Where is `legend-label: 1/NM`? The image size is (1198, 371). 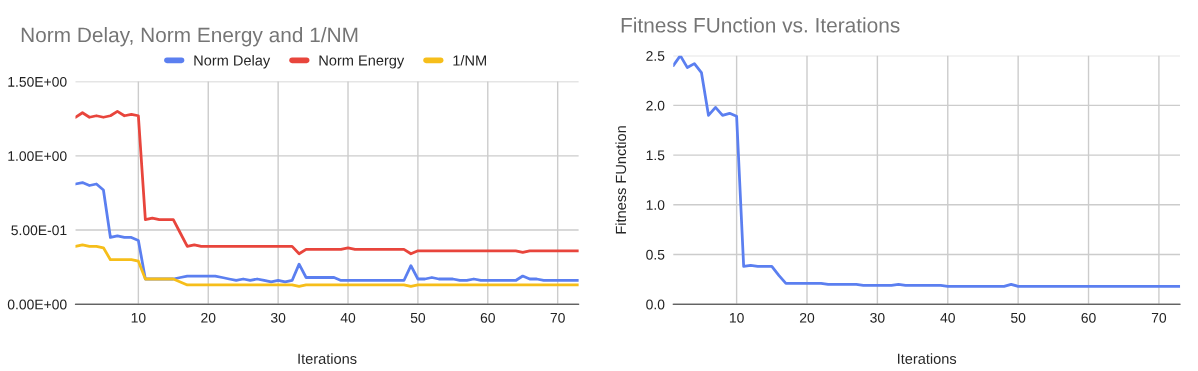
legend-label: 1/NM is located at coordinates (469, 60).